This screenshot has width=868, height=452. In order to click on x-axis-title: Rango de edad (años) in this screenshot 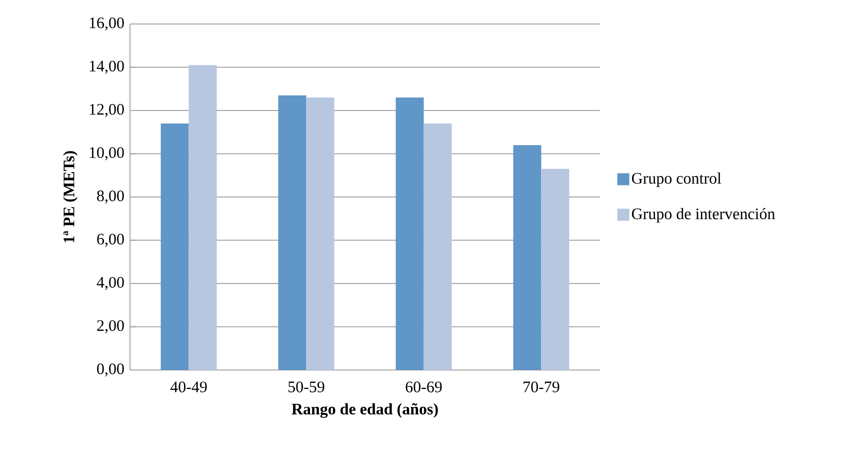, I will do `click(365, 410)`.